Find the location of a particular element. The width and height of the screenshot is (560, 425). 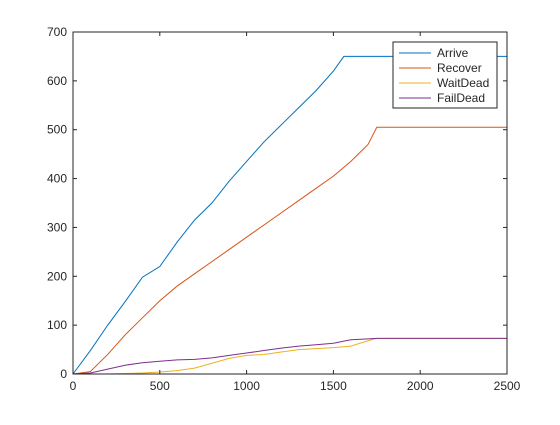

x-tick-label: 1000 is located at coordinates (246, 386).